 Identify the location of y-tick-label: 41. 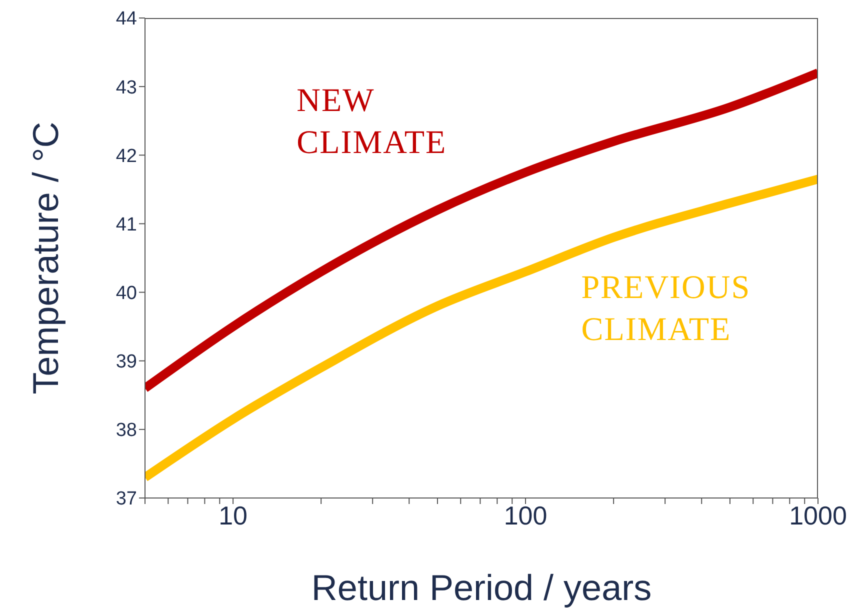
(126, 225).